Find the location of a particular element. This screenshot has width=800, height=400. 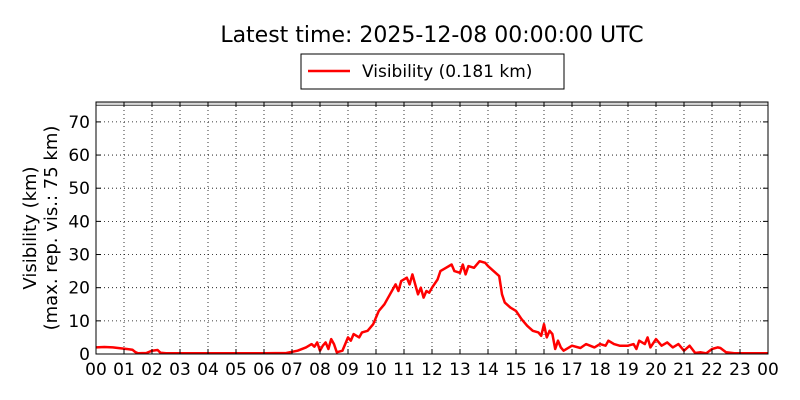

x-tick-label: 13 is located at coordinates (460, 370).